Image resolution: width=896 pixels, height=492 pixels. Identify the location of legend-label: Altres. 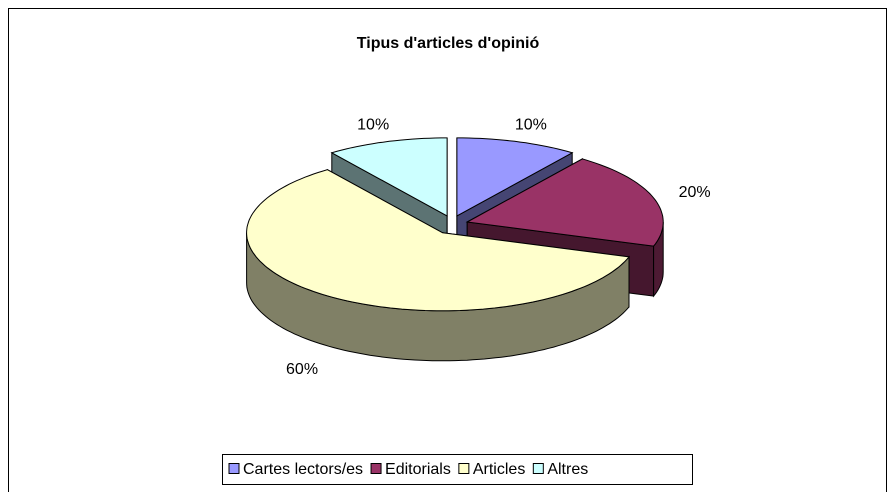
(567, 469).